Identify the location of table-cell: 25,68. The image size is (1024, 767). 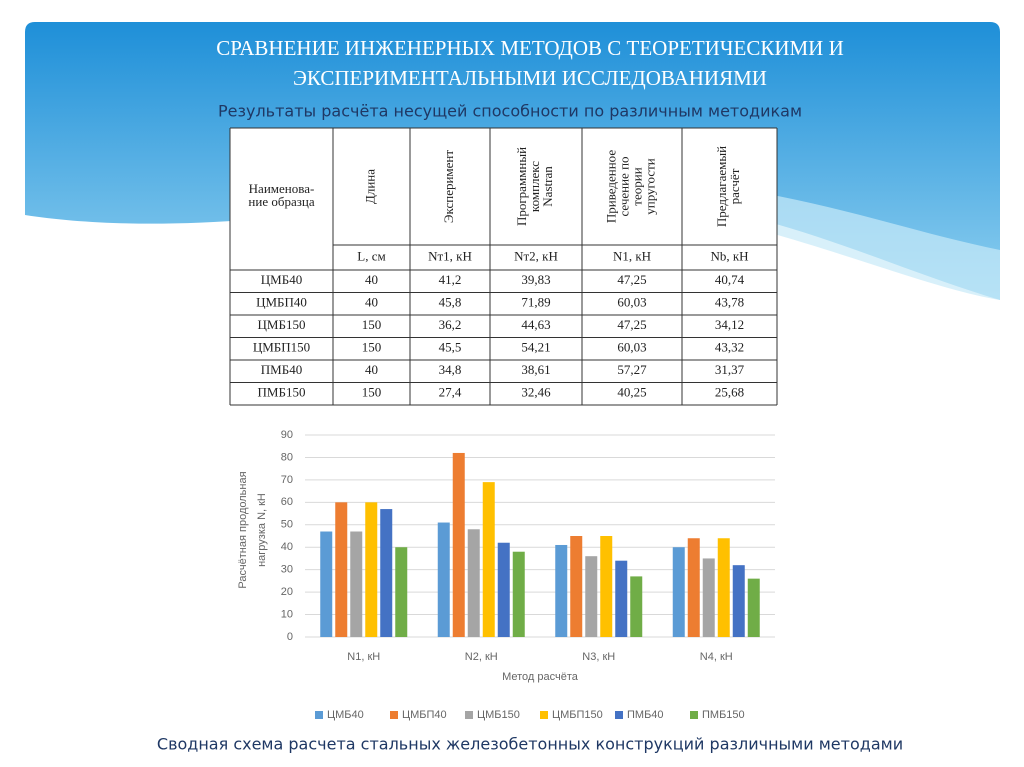
(729, 392).